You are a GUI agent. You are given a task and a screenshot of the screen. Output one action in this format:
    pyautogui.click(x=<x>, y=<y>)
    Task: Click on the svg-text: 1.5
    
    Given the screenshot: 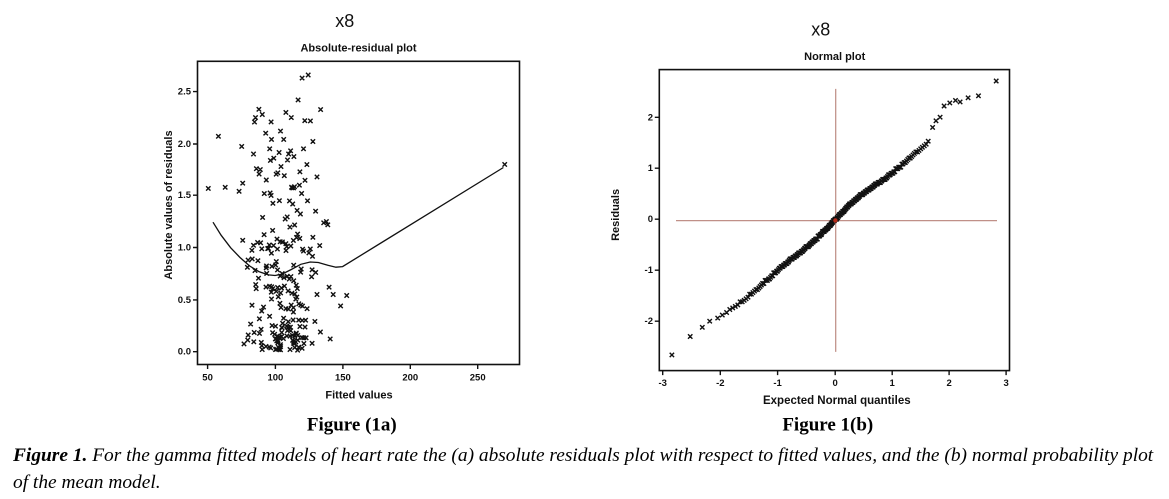 What is the action you would take?
    pyautogui.click(x=185, y=195)
    